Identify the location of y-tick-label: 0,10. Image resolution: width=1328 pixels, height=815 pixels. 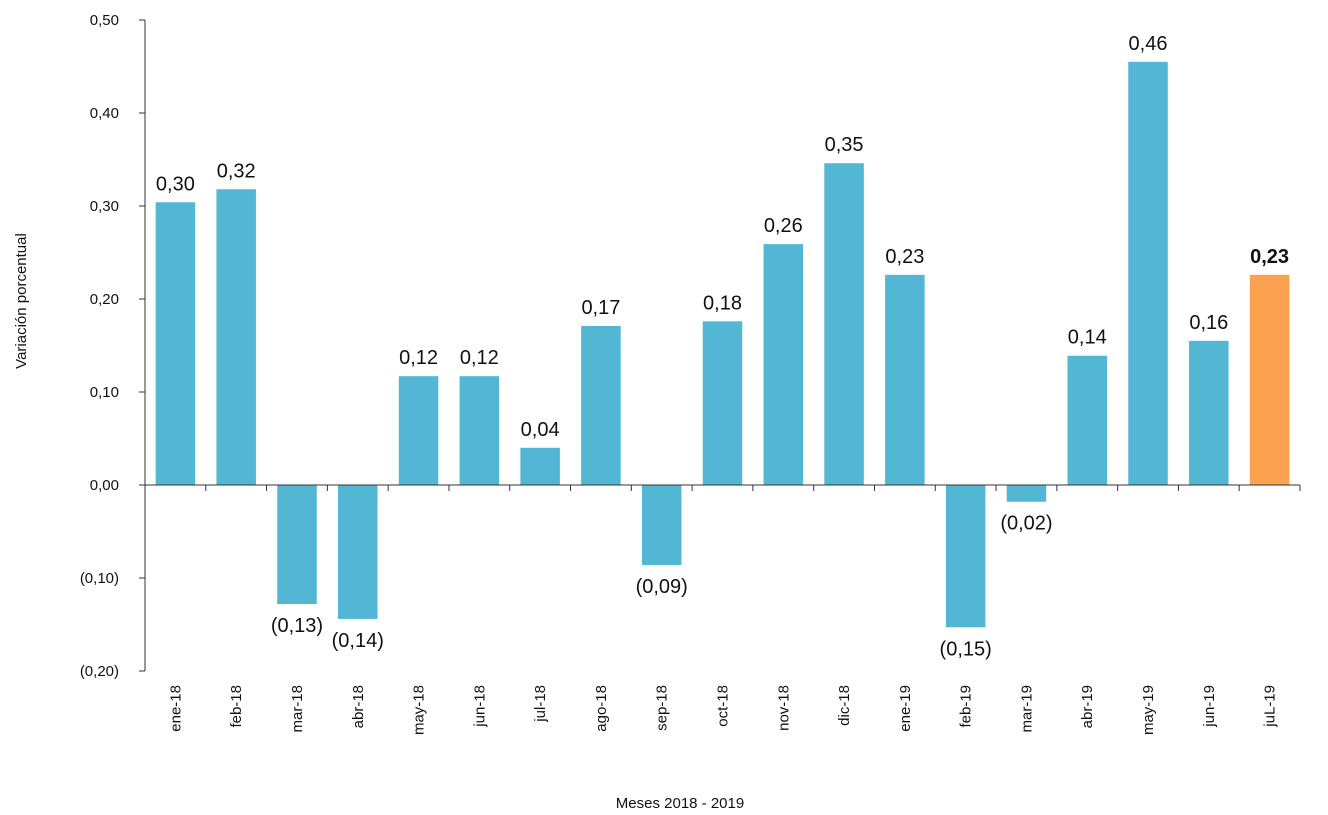
(104, 392).